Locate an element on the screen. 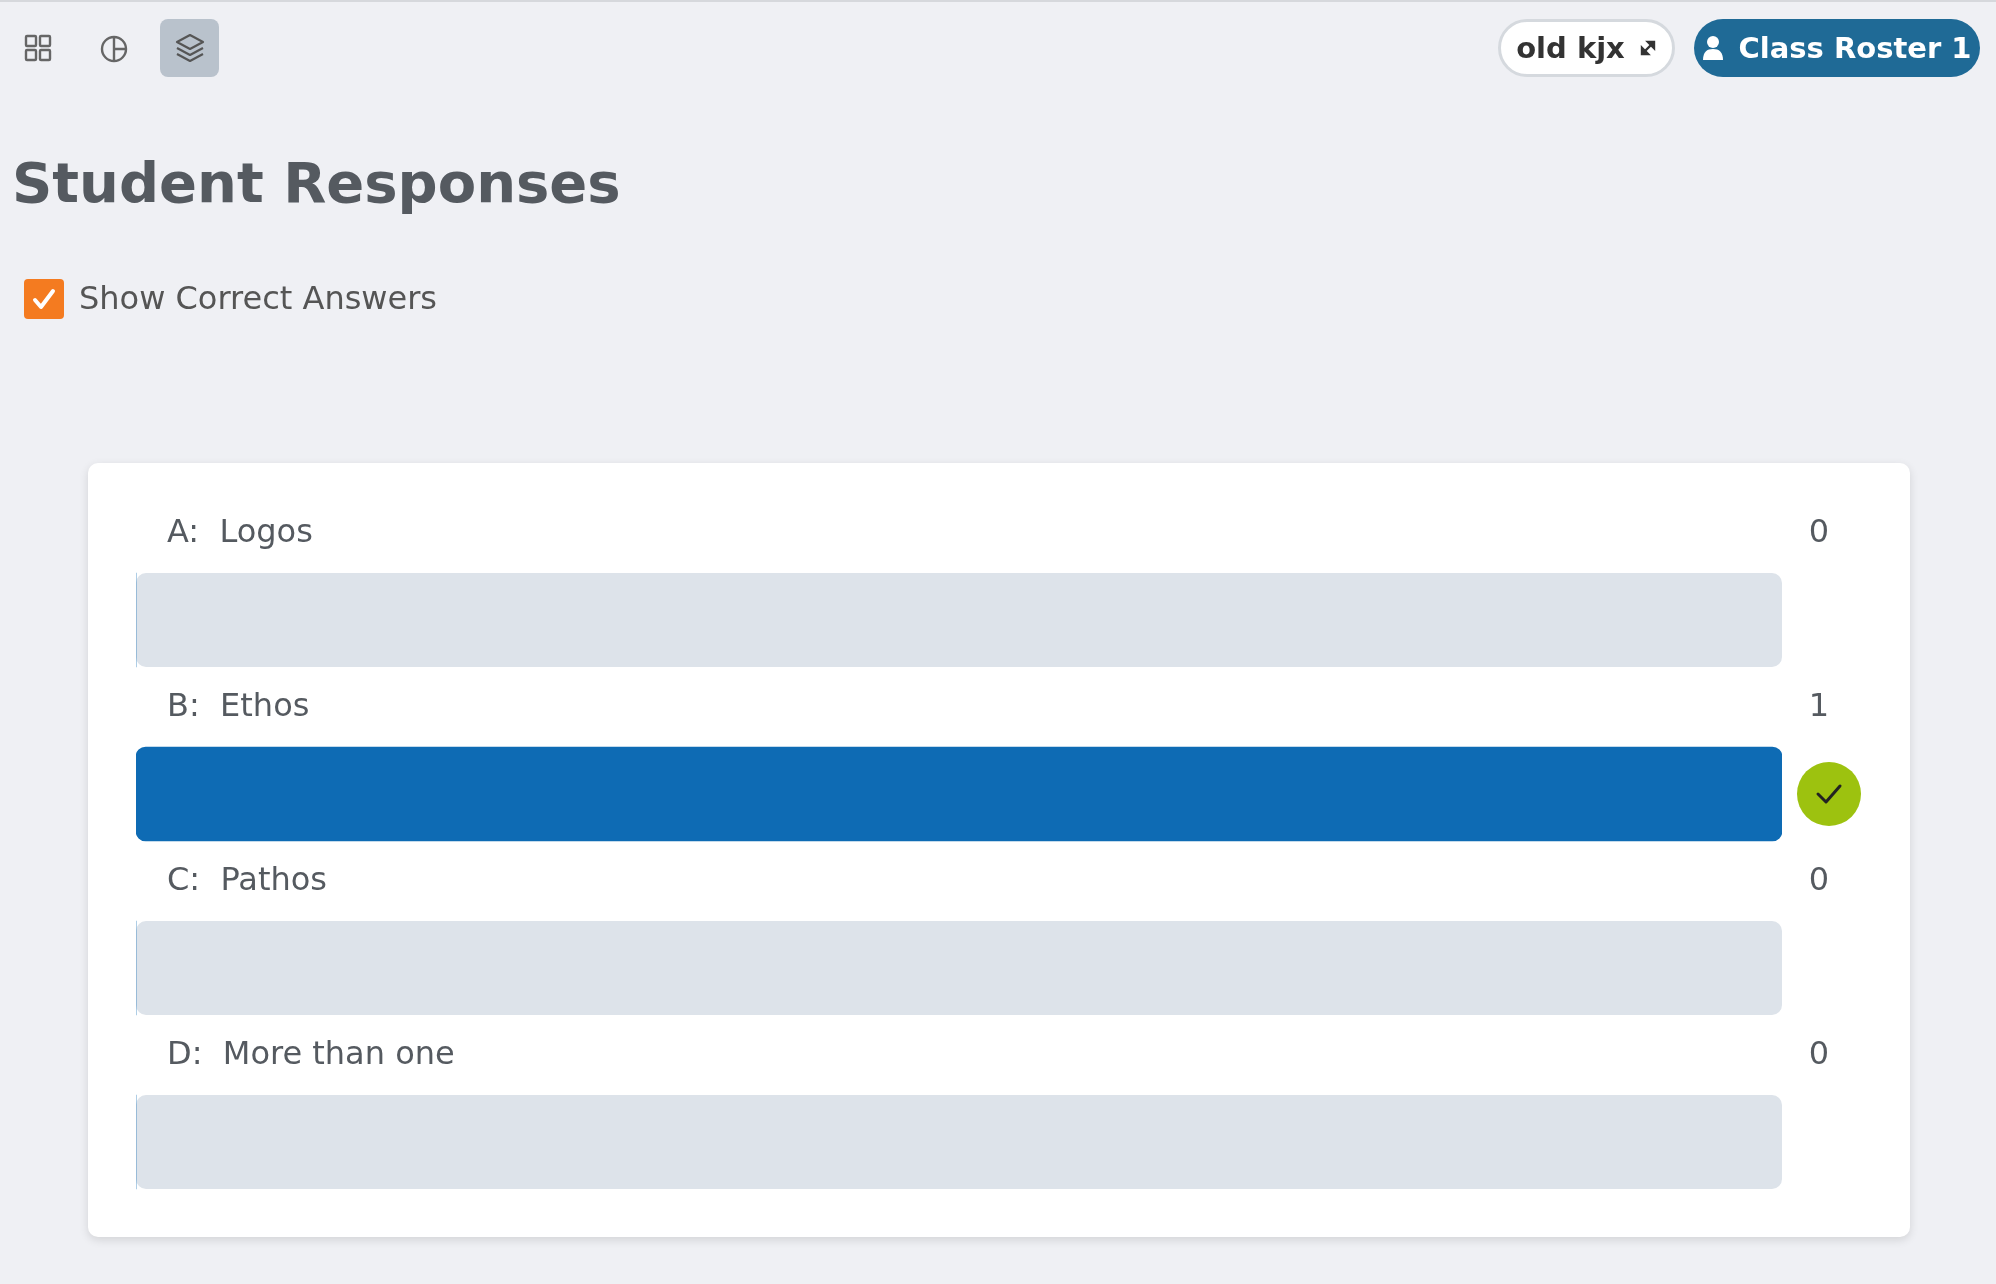 The image size is (1996, 1284). text: Class Roster 1 is located at coordinates (1855, 48).